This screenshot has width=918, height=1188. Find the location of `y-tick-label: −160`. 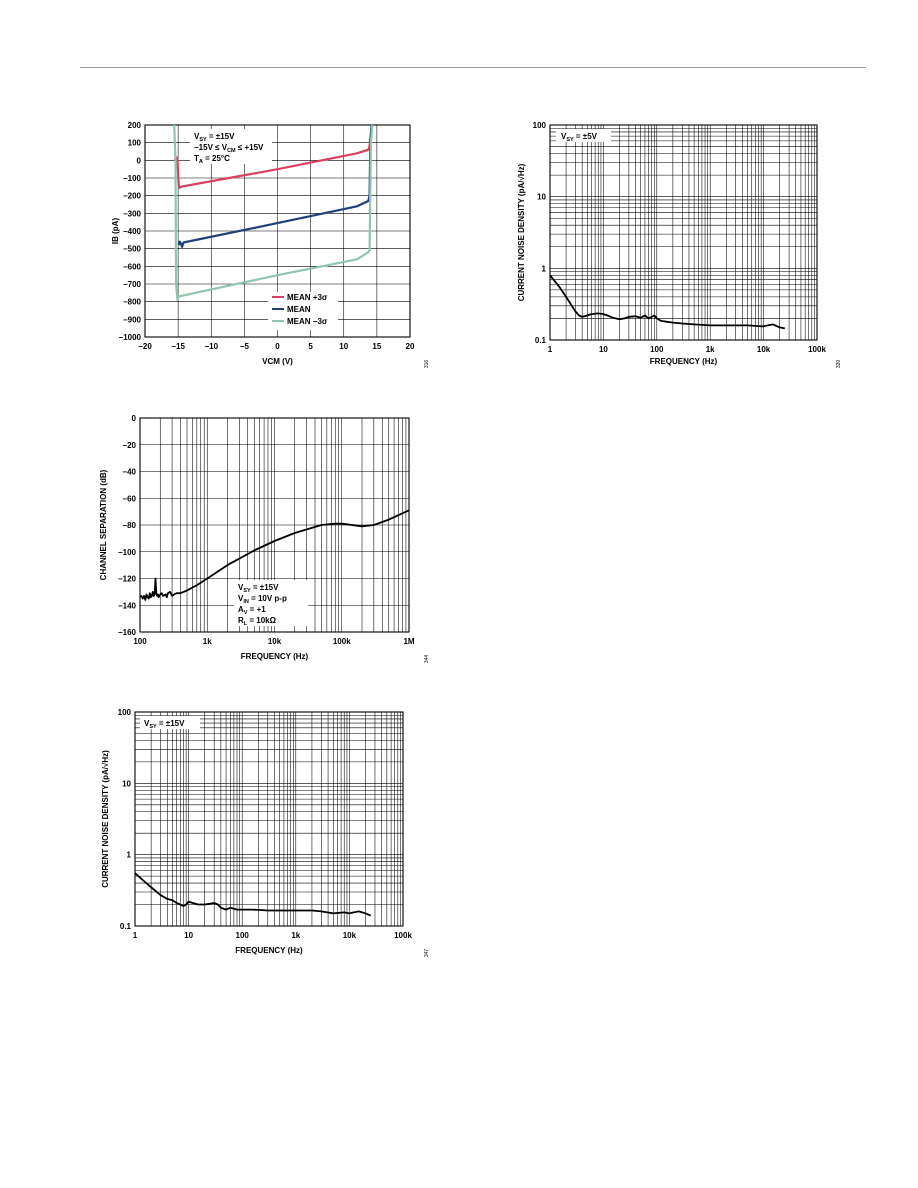

y-tick-label: −160 is located at coordinates (127, 632).